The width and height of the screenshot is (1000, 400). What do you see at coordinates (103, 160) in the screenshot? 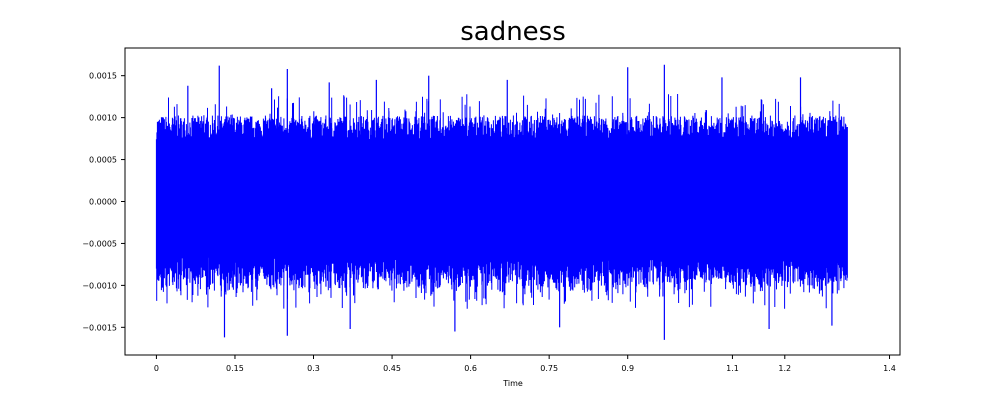
I see `y-tick-label: 0.0005` at bounding box center [103, 160].